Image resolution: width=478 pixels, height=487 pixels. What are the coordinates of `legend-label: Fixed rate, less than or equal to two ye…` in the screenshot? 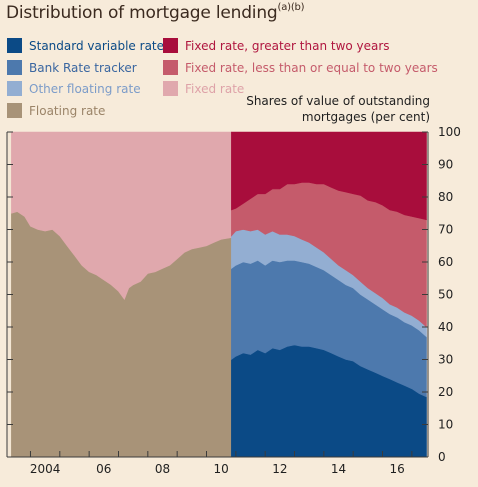 It's located at (311, 67).